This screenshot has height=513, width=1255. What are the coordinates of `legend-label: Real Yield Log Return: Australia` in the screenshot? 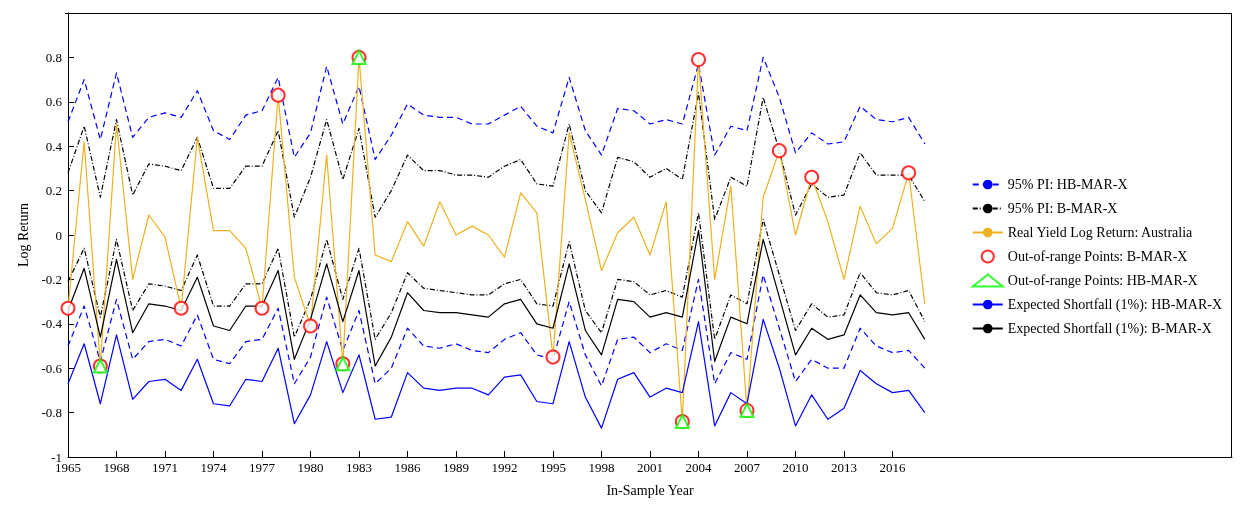 It's located at (1100, 232).